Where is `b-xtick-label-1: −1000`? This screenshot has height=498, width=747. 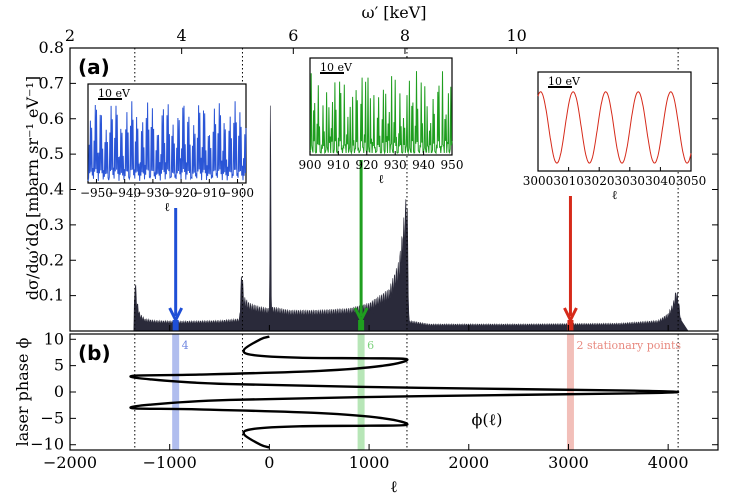 b-xtick-label-1: −1000 is located at coordinates (170, 462).